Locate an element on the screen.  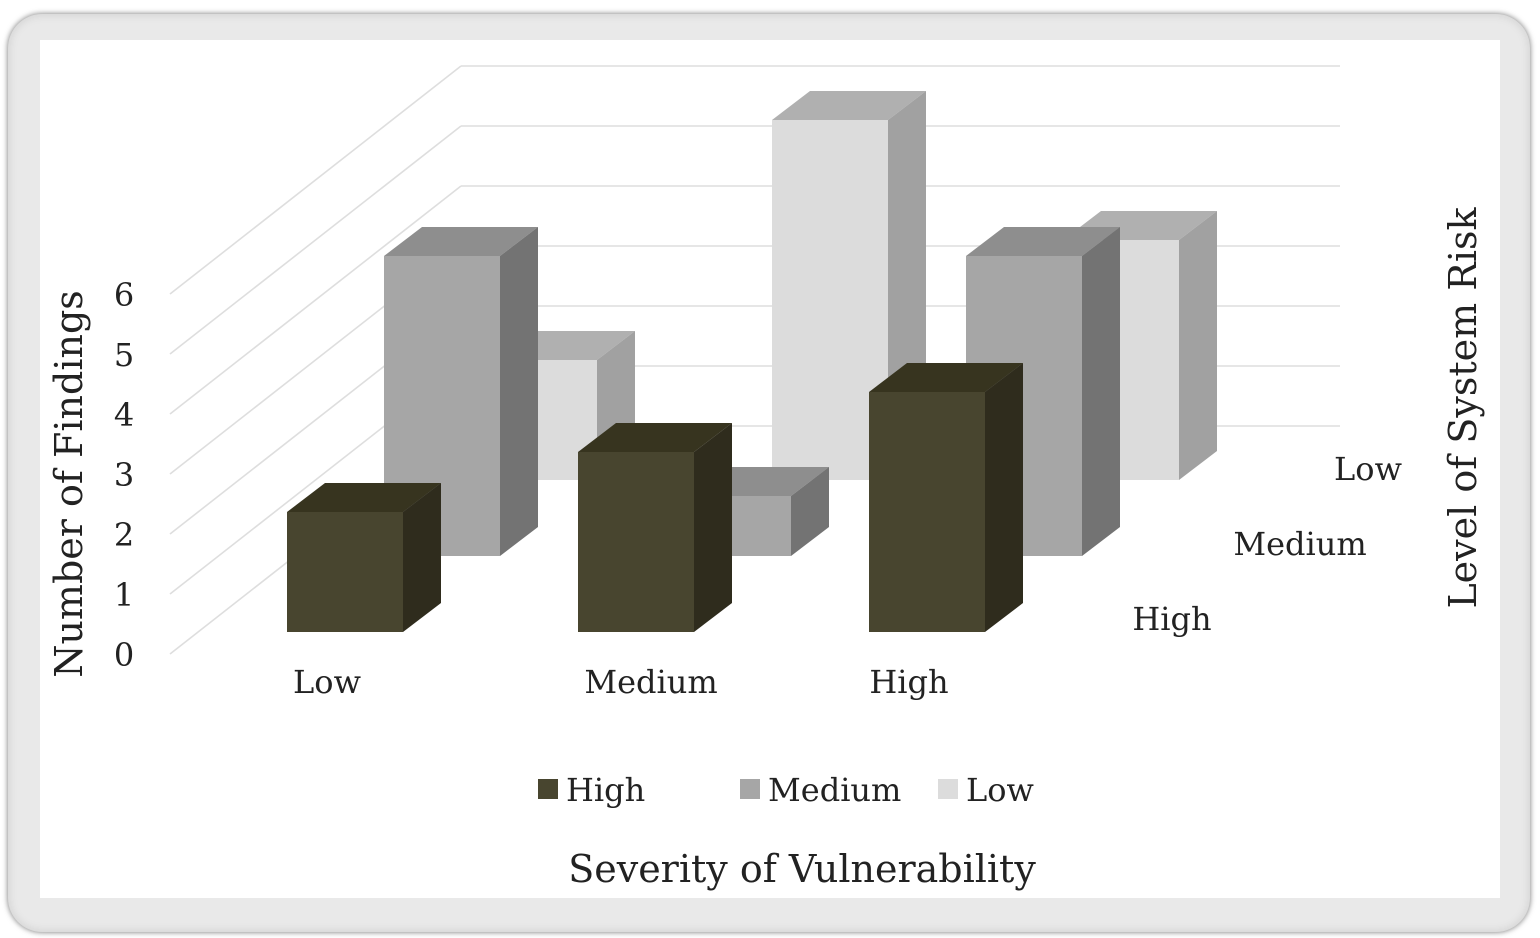
y-tick-label: 4 is located at coordinates (124, 415).